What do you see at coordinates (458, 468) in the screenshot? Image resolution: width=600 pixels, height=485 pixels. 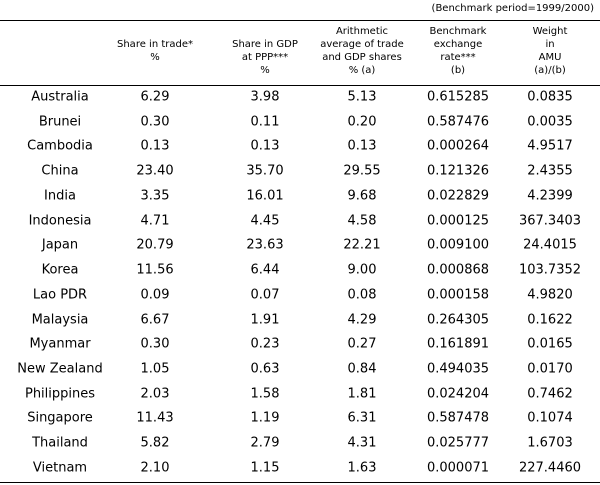 I see `cell: 0.000071` at bounding box center [458, 468].